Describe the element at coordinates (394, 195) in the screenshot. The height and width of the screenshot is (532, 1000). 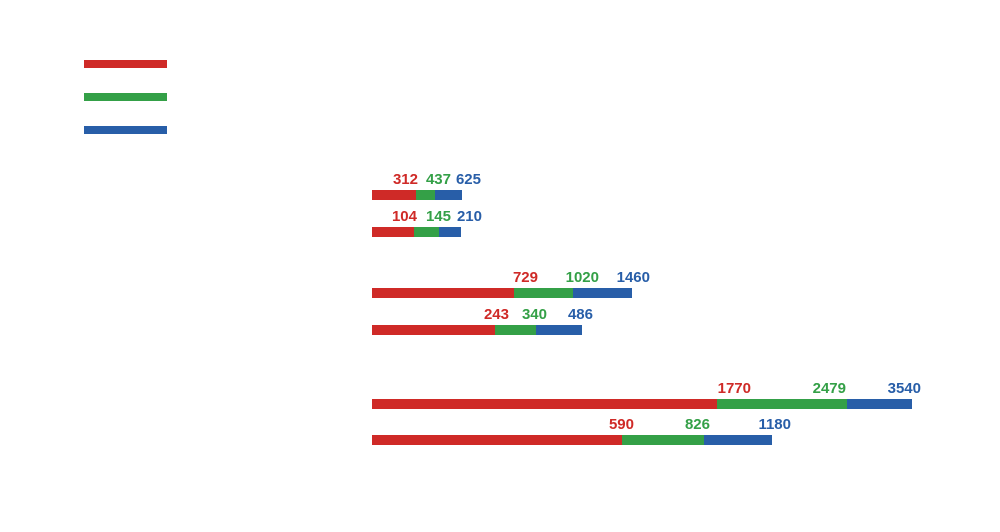
I see `bar-segment-row1-series1` at that location.